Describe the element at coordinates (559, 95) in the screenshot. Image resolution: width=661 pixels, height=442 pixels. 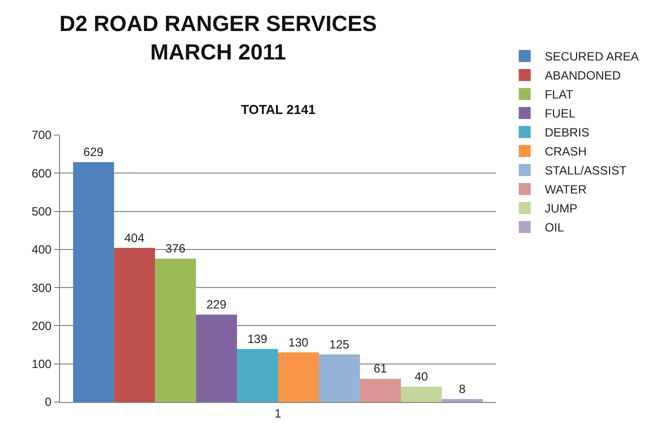
I see `legend-label: FLAT` at that location.